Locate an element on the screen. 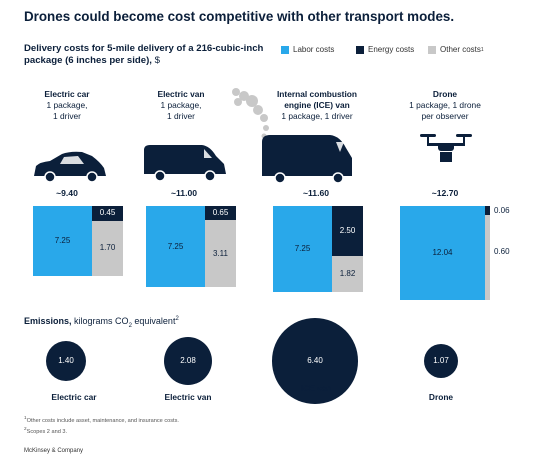 The height and width of the screenshot is (468, 537). total-electric-car: ~9.40 is located at coordinates (67, 193).